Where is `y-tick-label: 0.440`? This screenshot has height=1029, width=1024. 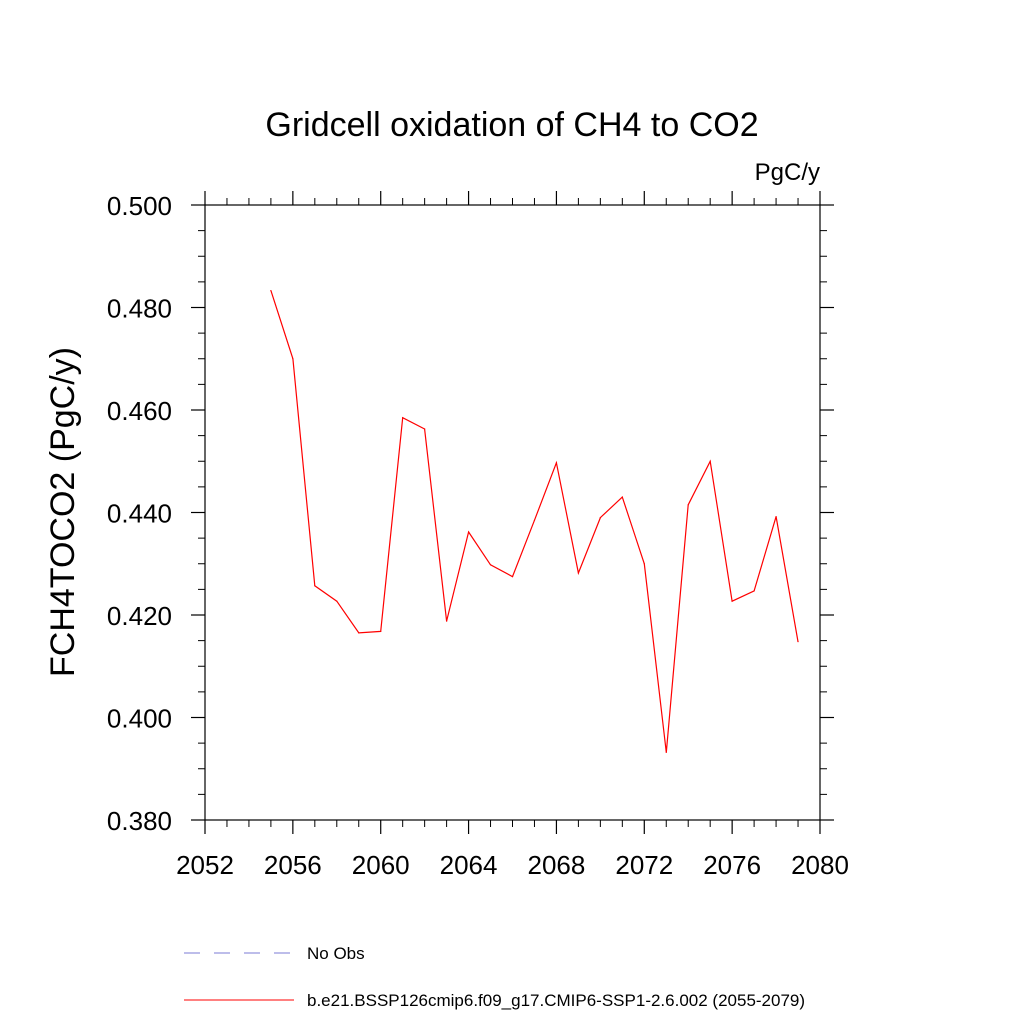 y-tick-label: 0.440 is located at coordinates (139, 514).